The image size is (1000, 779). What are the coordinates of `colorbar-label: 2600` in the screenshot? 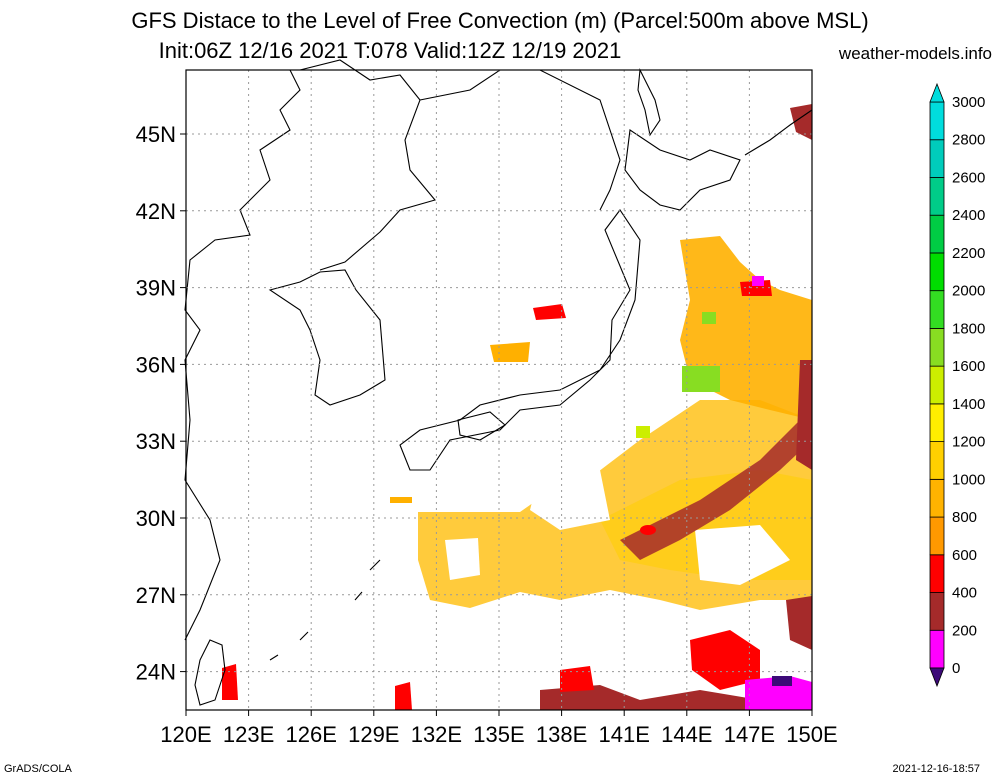 It's located at (968, 177).